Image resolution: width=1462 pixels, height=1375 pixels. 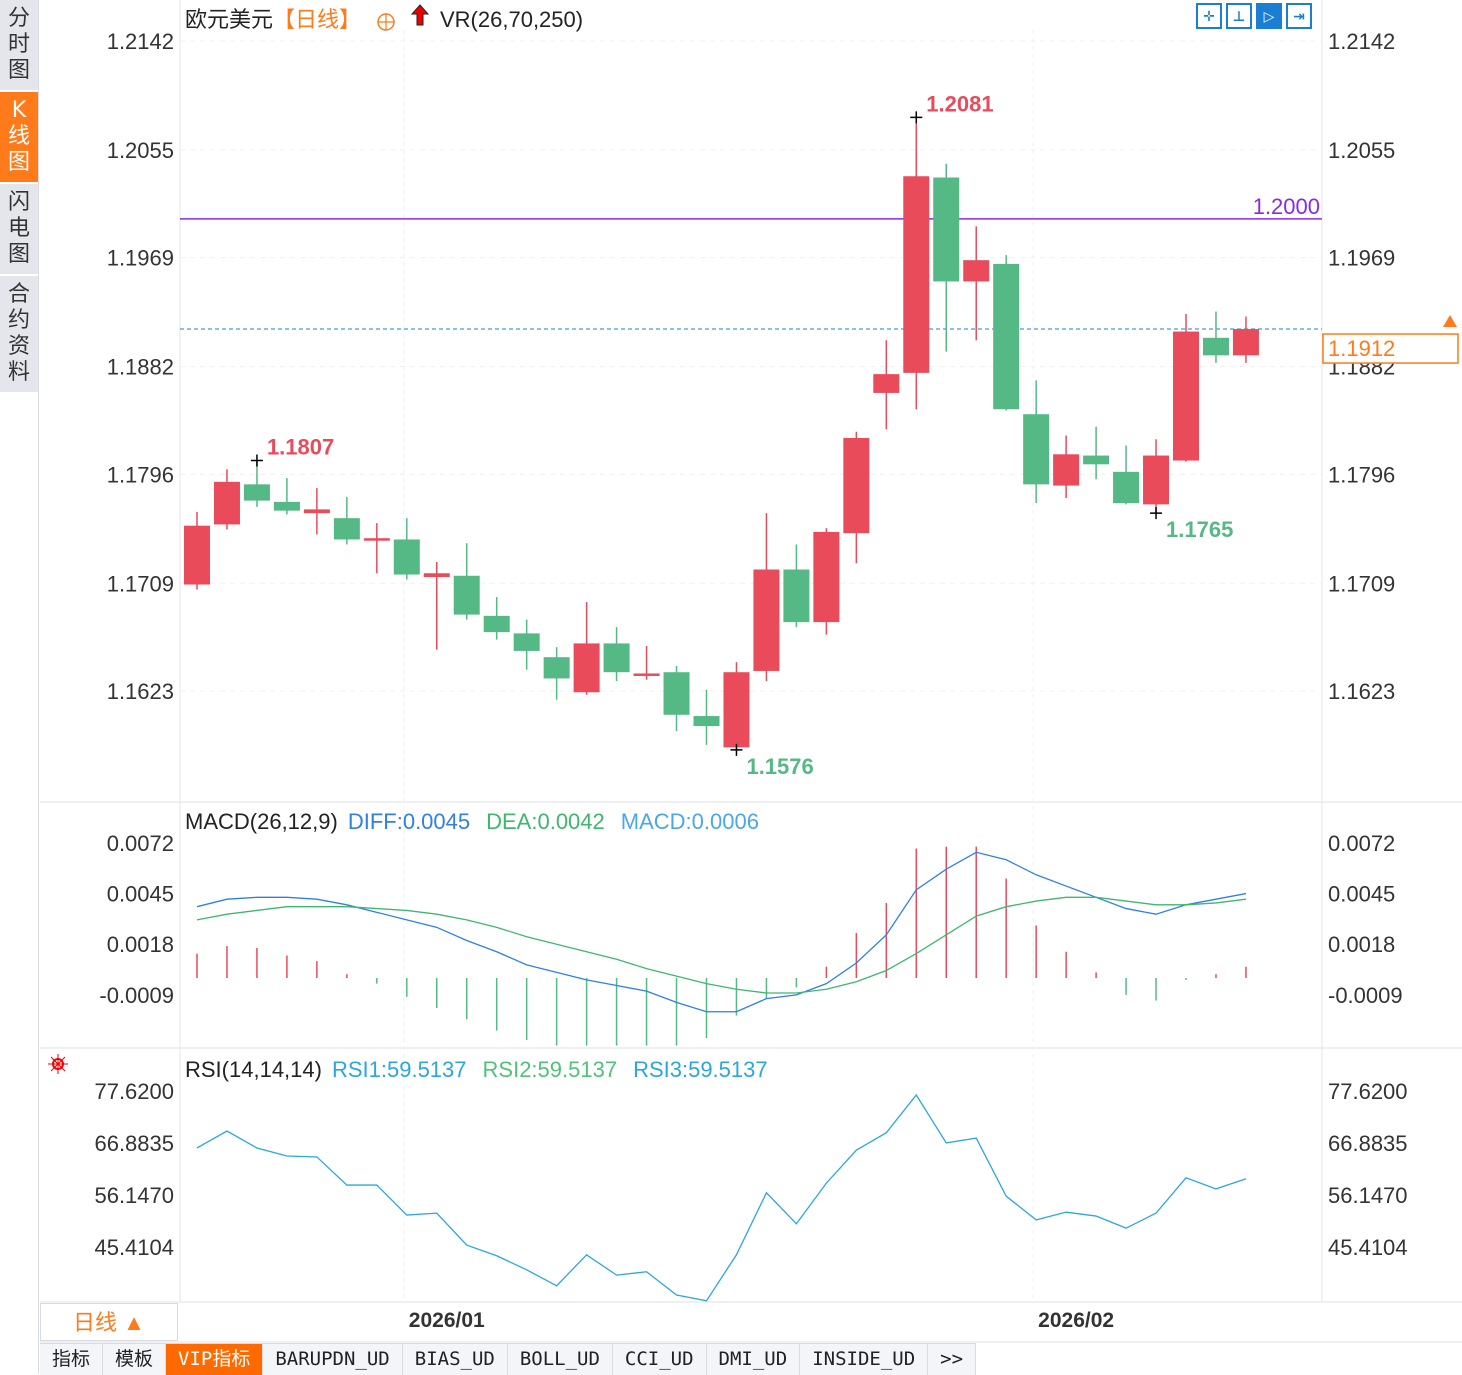 I want to click on indicator-tab-6: CCI_UD, so click(x=659, y=1359).